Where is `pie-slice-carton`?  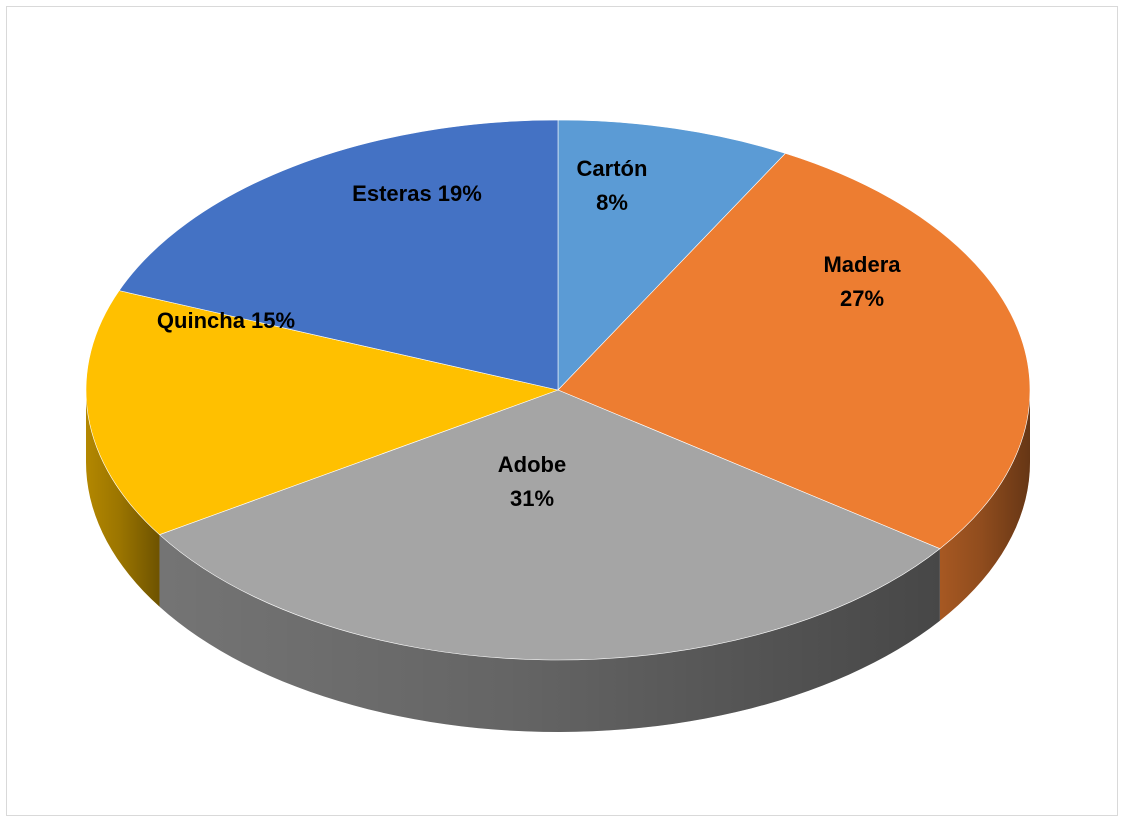 pie-slice-carton is located at coordinates (671, 255).